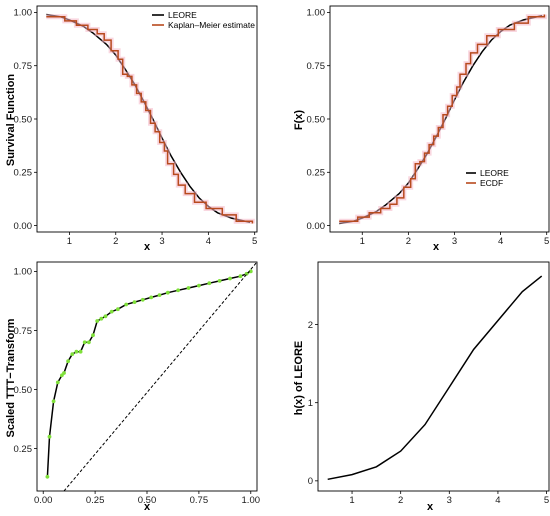 The height and width of the screenshot is (516, 550). What do you see at coordinates (161, 241) in the screenshot?
I see `survival-x-tick-label: 3` at bounding box center [161, 241].